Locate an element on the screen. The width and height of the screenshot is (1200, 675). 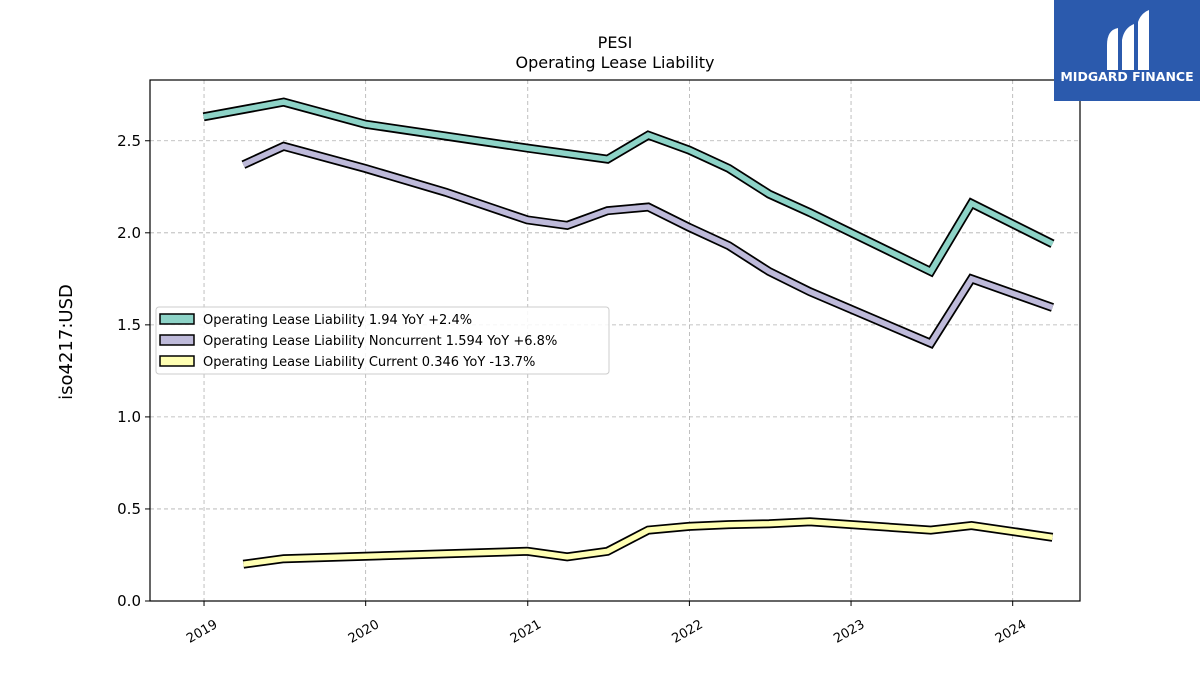
legend-label: Operating Lease Liability 1.94 YoY +2.4% is located at coordinates (337, 320).